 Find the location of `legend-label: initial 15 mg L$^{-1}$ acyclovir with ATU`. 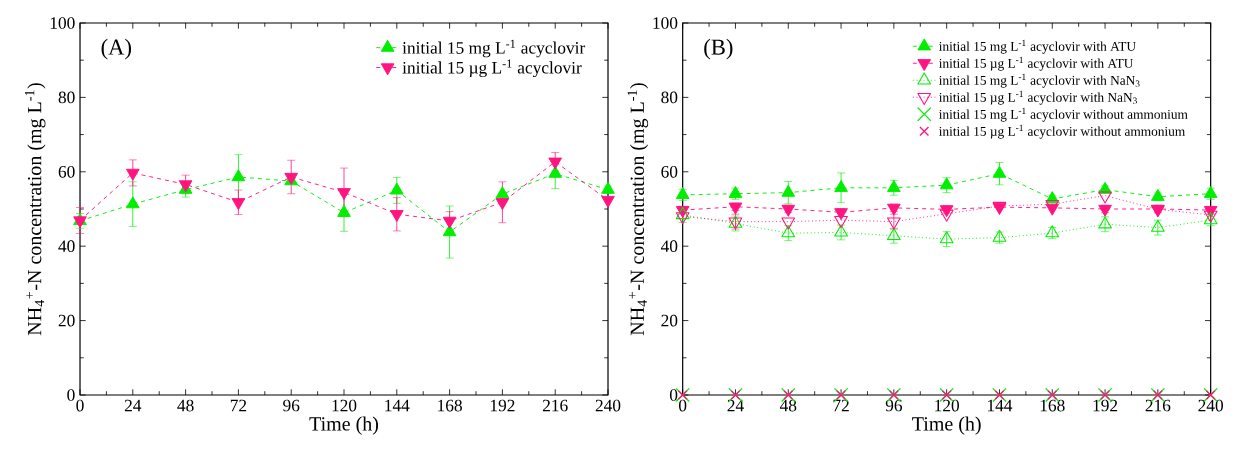

legend-label: initial 15 mg L$^{-1}$ acyclovir with ATU is located at coordinates (1037, 46).